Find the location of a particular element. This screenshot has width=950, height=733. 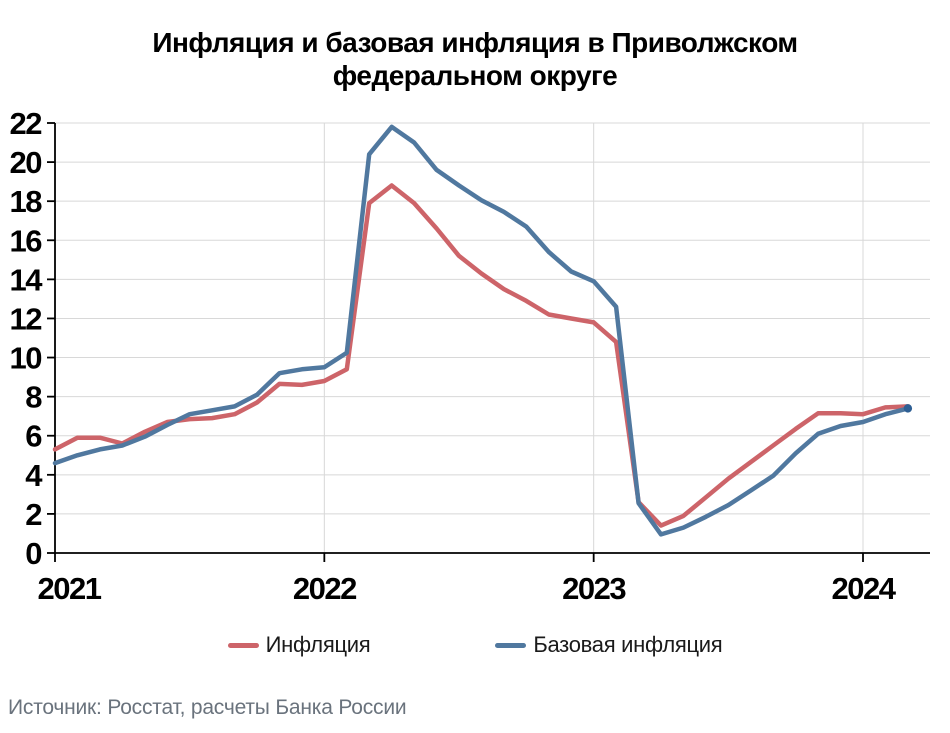

x-tick-label: 2021 is located at coordinates (70, 588).